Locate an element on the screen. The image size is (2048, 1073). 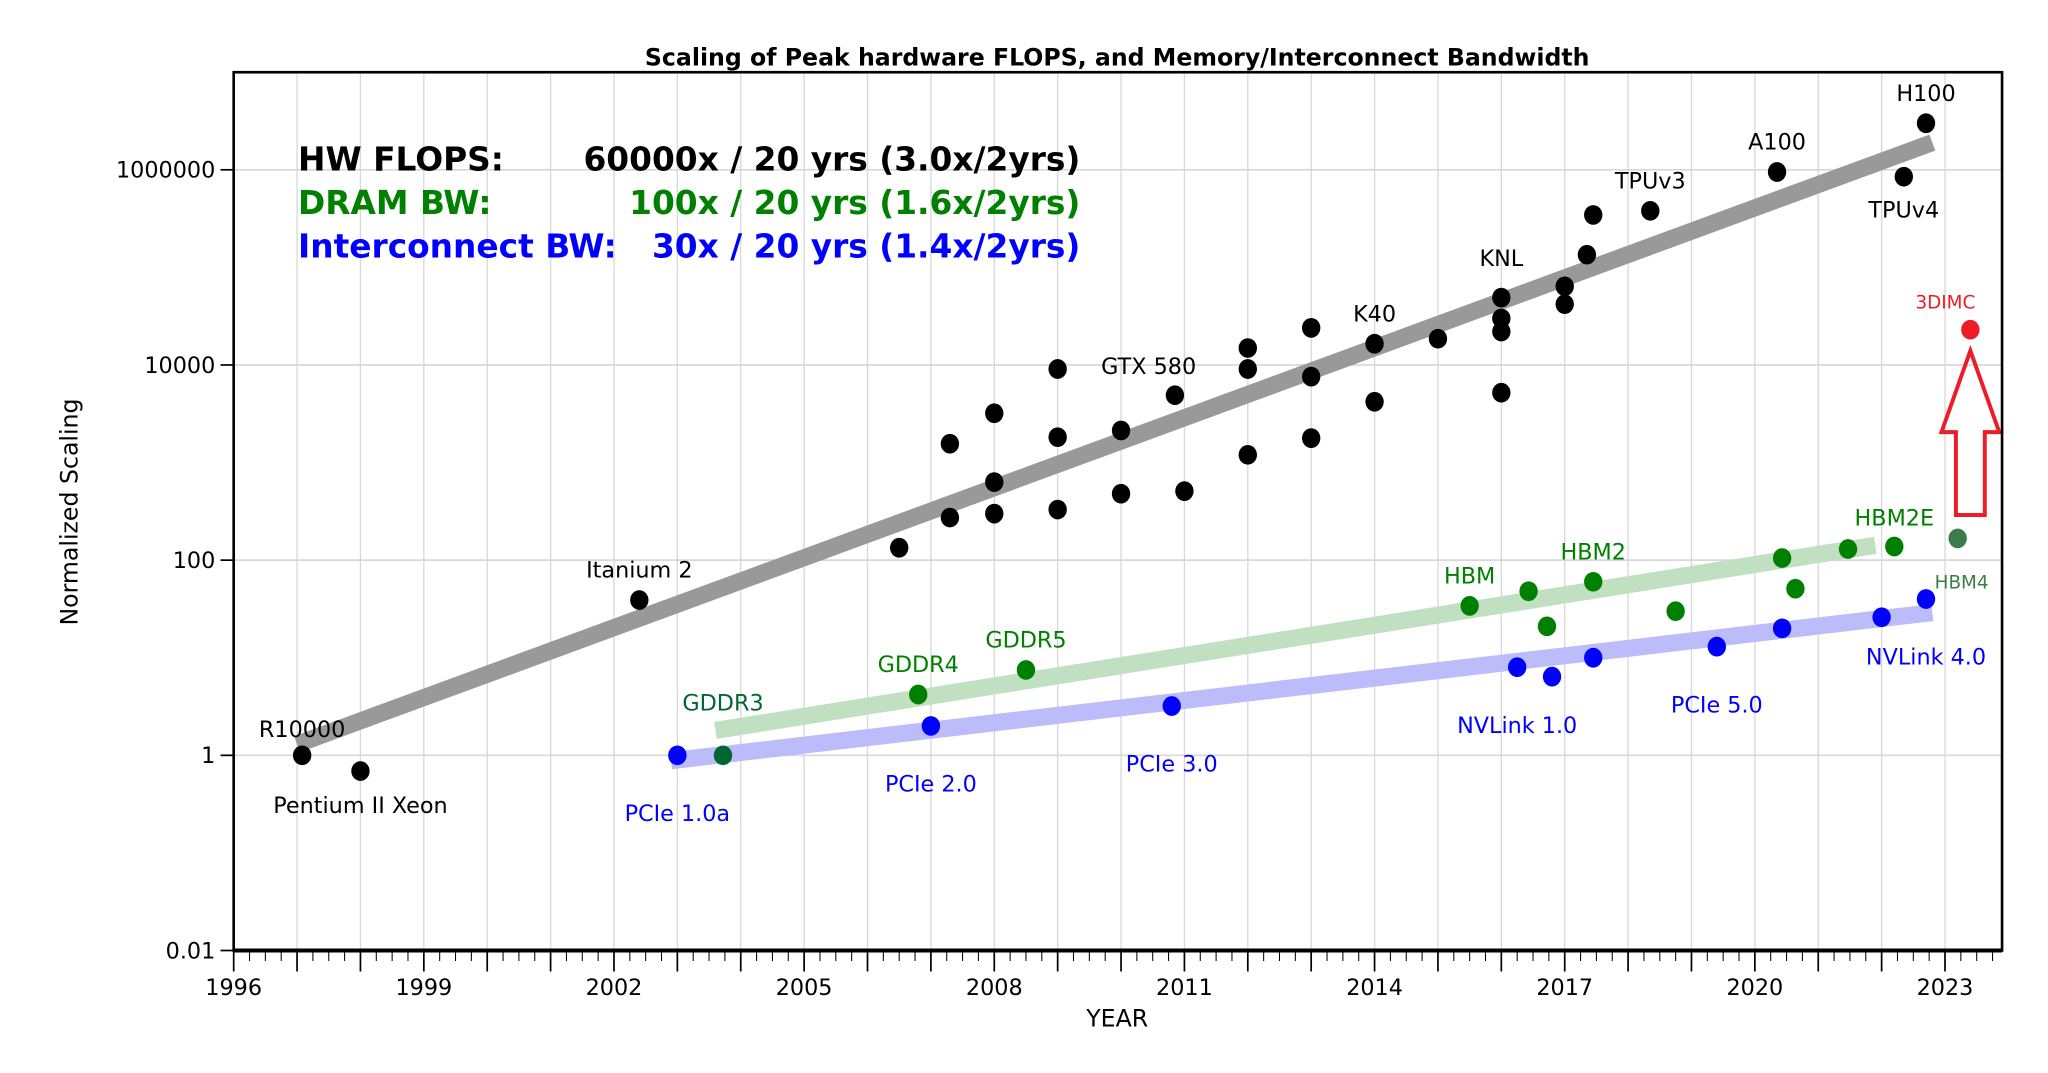
point-label: Pentium II Xeon is located at coordinates (360, 806).